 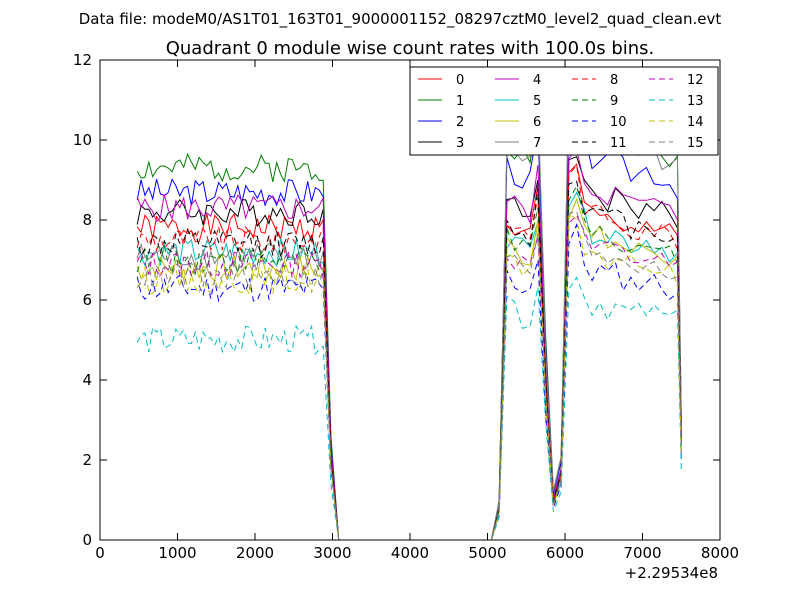 I want to click on legend-label-2: 2, so click(x=460, y=122).